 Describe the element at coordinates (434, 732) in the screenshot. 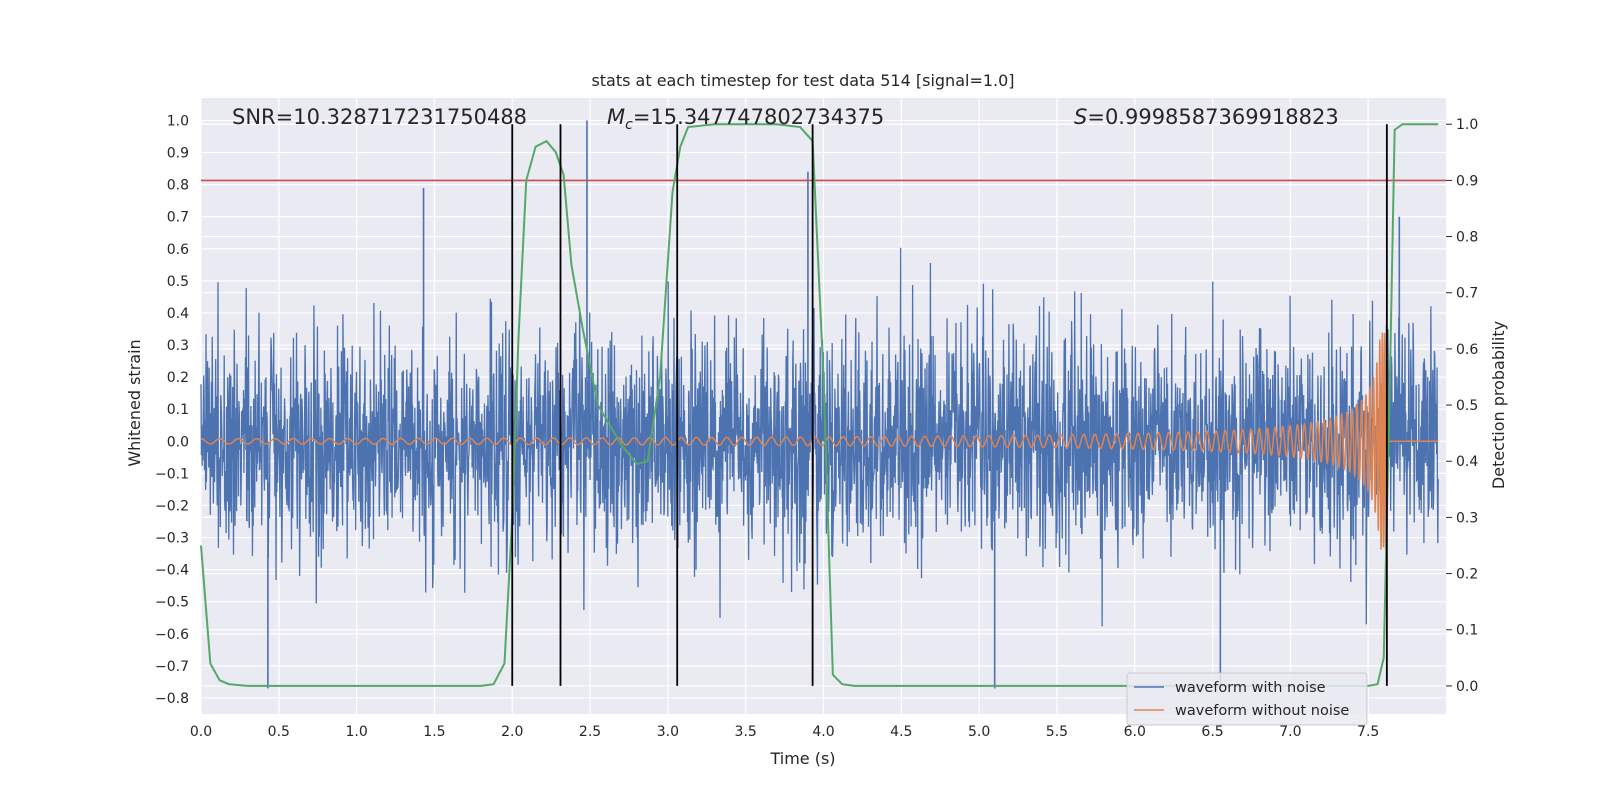

I see `x-tick-label: 1.5` at that location.